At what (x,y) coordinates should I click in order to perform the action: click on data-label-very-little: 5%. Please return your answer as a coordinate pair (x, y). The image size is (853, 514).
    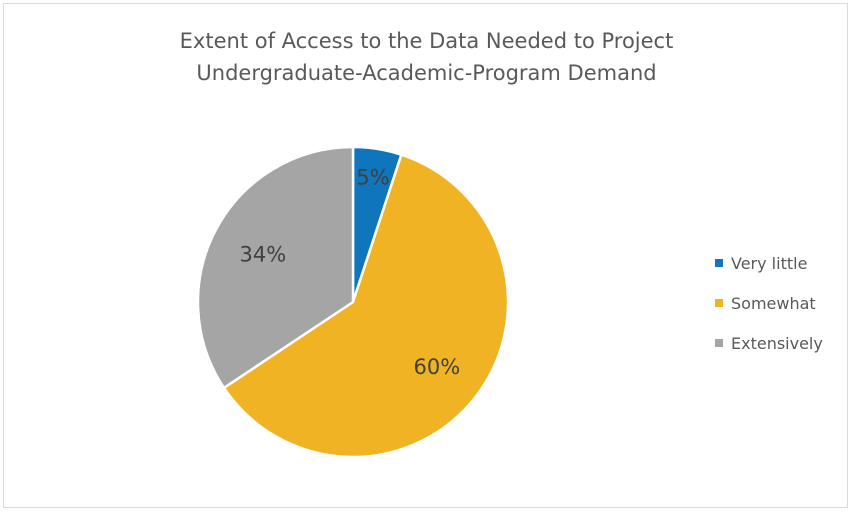
    Looking at the image, I should click on (372, 177).